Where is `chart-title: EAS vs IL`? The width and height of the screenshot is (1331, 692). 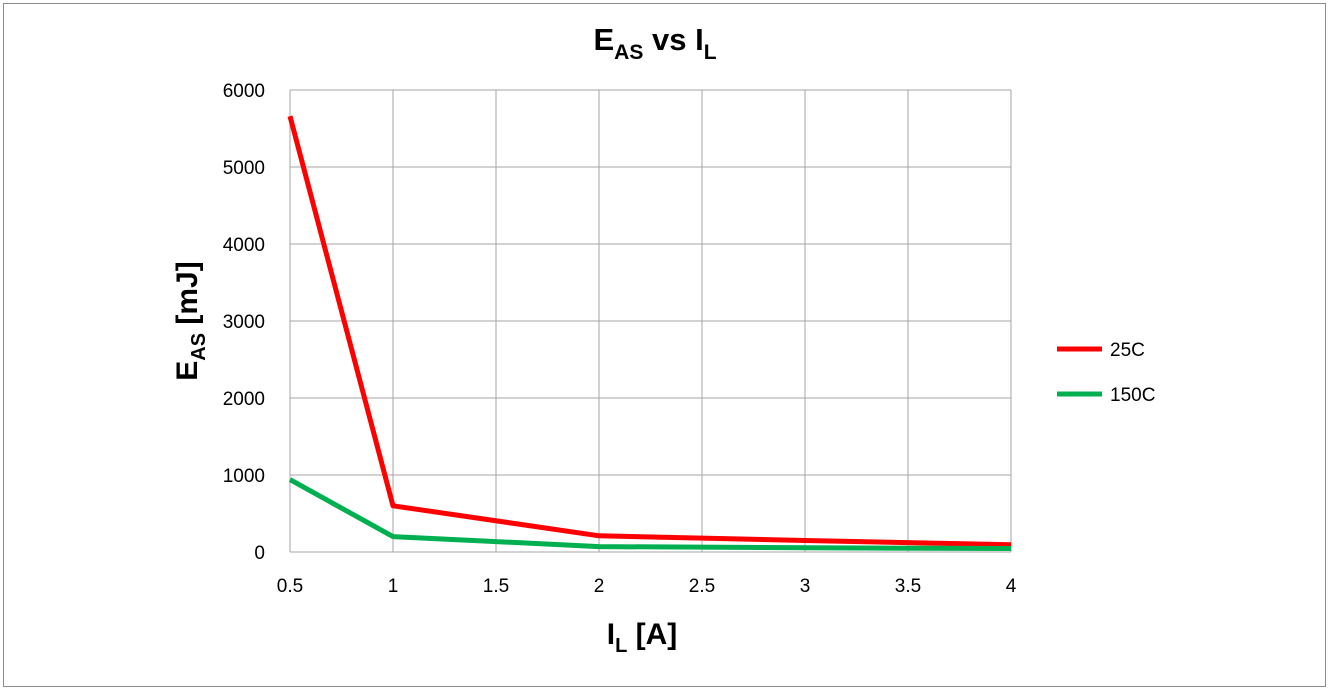 chart-title: EAS vs IL is located at coordinates (654, 43).